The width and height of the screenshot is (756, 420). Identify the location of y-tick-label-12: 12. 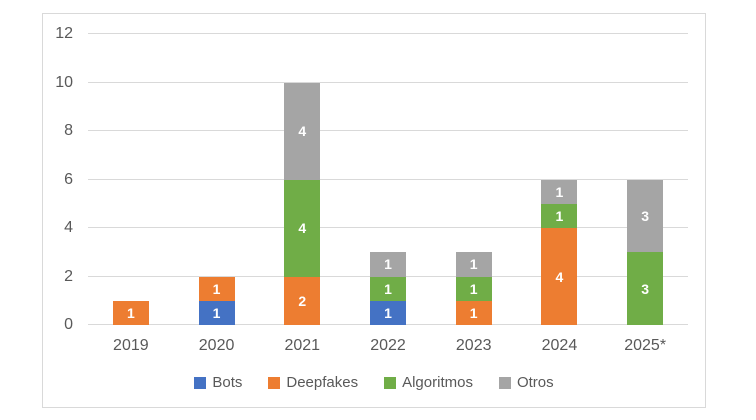
(64, 33).